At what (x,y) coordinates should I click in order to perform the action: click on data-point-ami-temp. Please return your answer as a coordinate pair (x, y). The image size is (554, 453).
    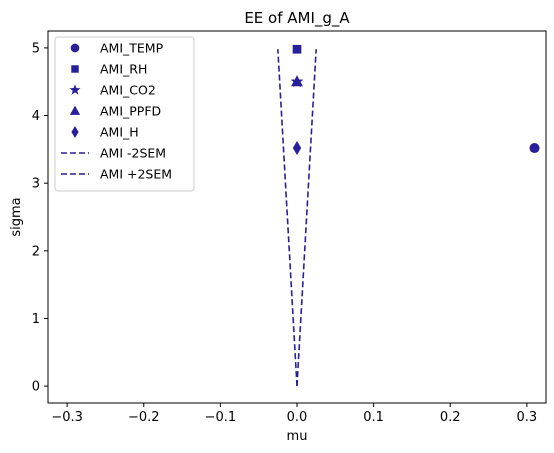
    Looking at the image, I should click on (534, 148).